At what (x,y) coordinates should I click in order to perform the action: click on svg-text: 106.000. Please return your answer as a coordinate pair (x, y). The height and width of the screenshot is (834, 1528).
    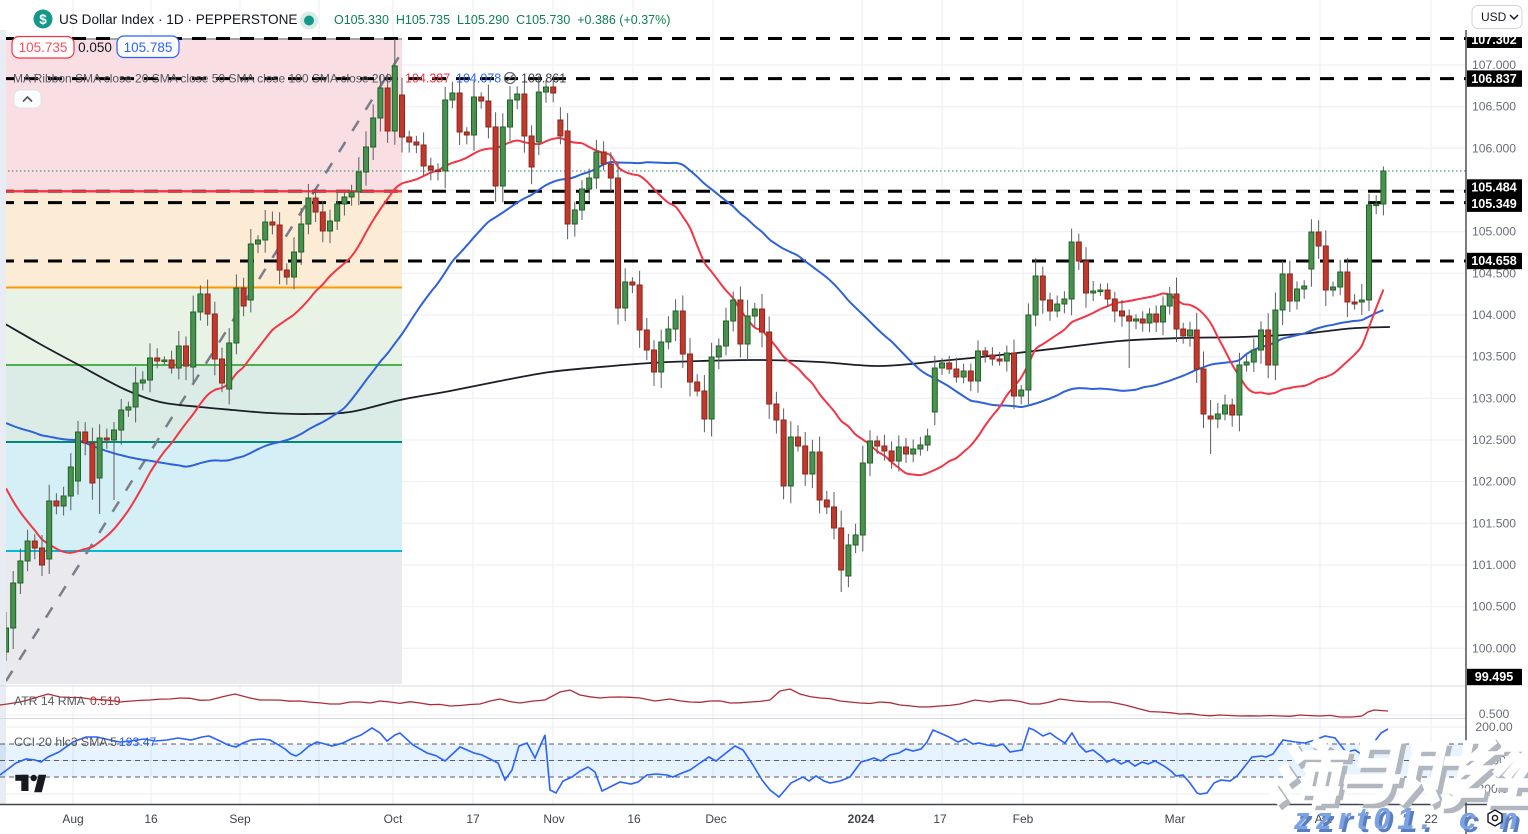
    Looking at the image, I should click on (1494, 148).